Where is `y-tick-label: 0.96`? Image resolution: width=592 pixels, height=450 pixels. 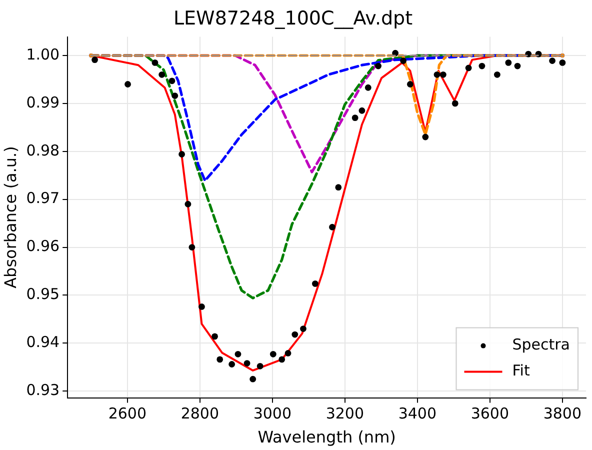 y-tick-label: 0.96 is located at coordinates (43, 246).